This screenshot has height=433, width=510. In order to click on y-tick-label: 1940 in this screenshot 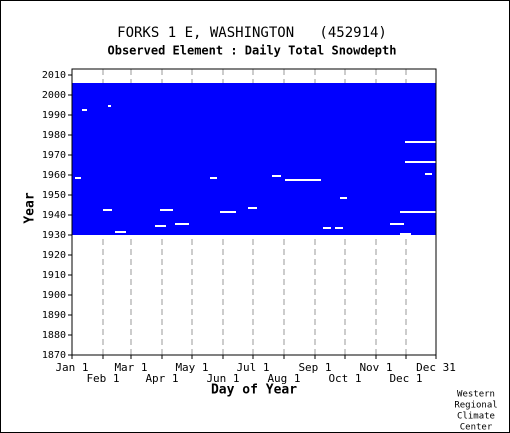, I will do `click(54, 215)`.